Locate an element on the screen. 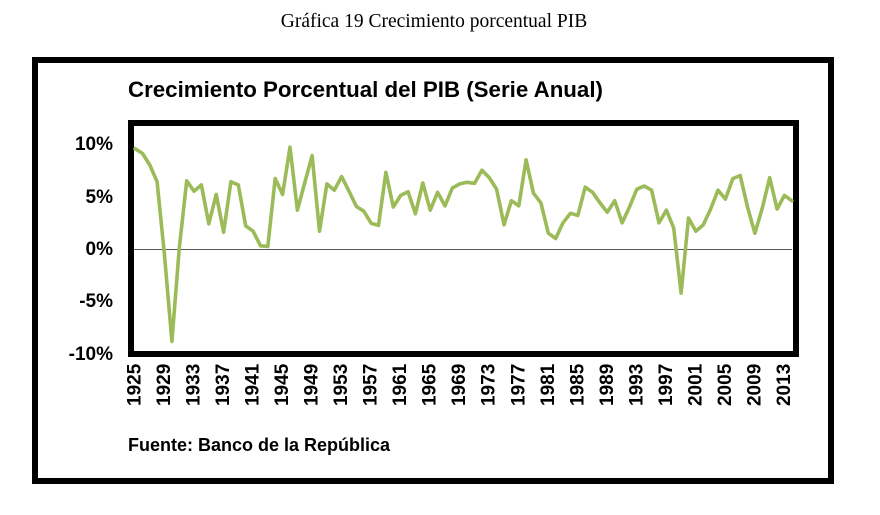 Image resolution: width=880 pixels, height=515 pixels. svg-text: 1945 is located at coordinates (282, 384).